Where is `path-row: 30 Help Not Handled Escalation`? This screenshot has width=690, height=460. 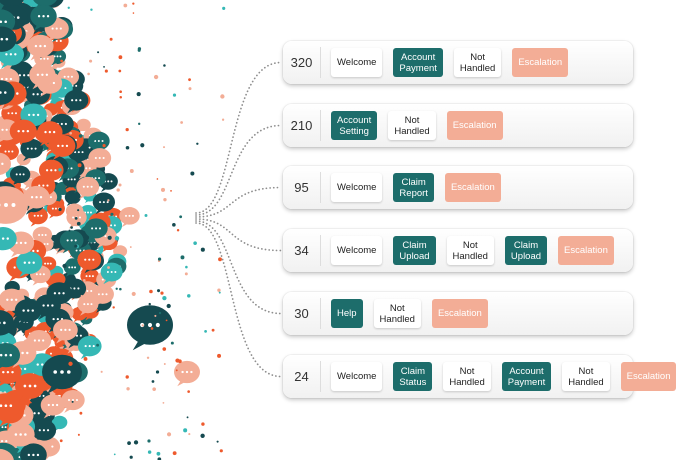 path-row: 30 Help Not Handled Escalation is located at coordinates (458, 313).